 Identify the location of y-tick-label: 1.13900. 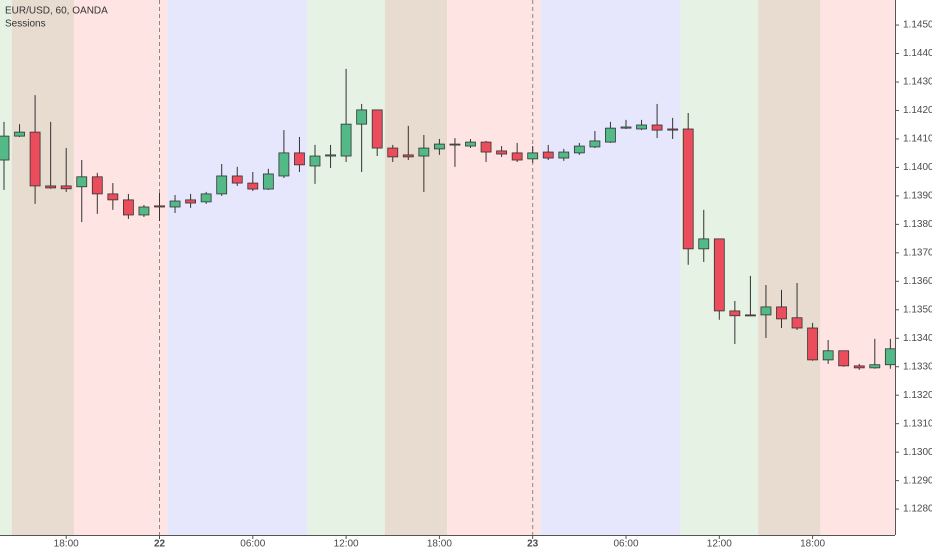
(917, 196).